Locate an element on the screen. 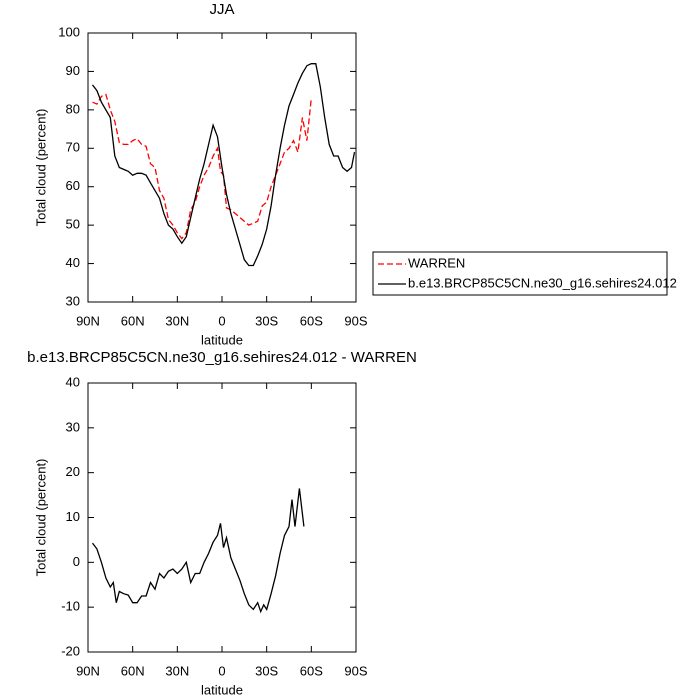 The height and width of the screenshot is (700, 700). y-tick-label: -10 is located at coordinates (70, 606).